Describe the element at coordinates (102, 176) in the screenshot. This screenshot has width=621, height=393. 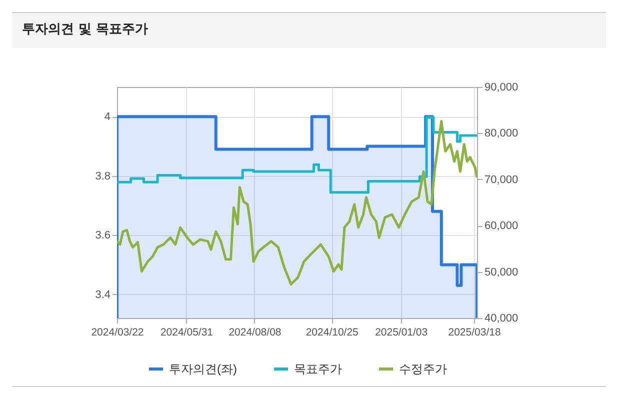
I see `y-tick-label: 3.8` at that location.